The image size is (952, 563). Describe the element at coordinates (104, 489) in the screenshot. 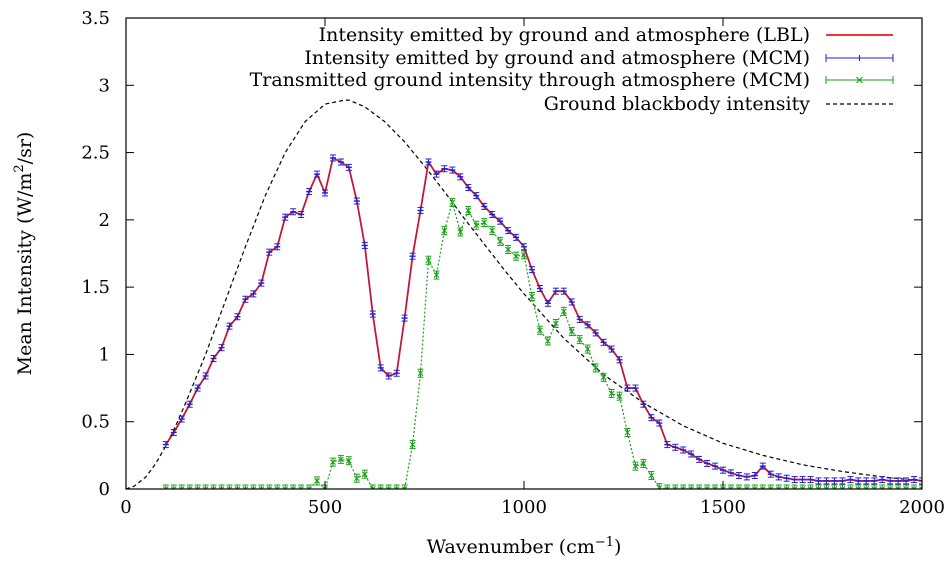

I see `y-tick-label: 0` at that location.